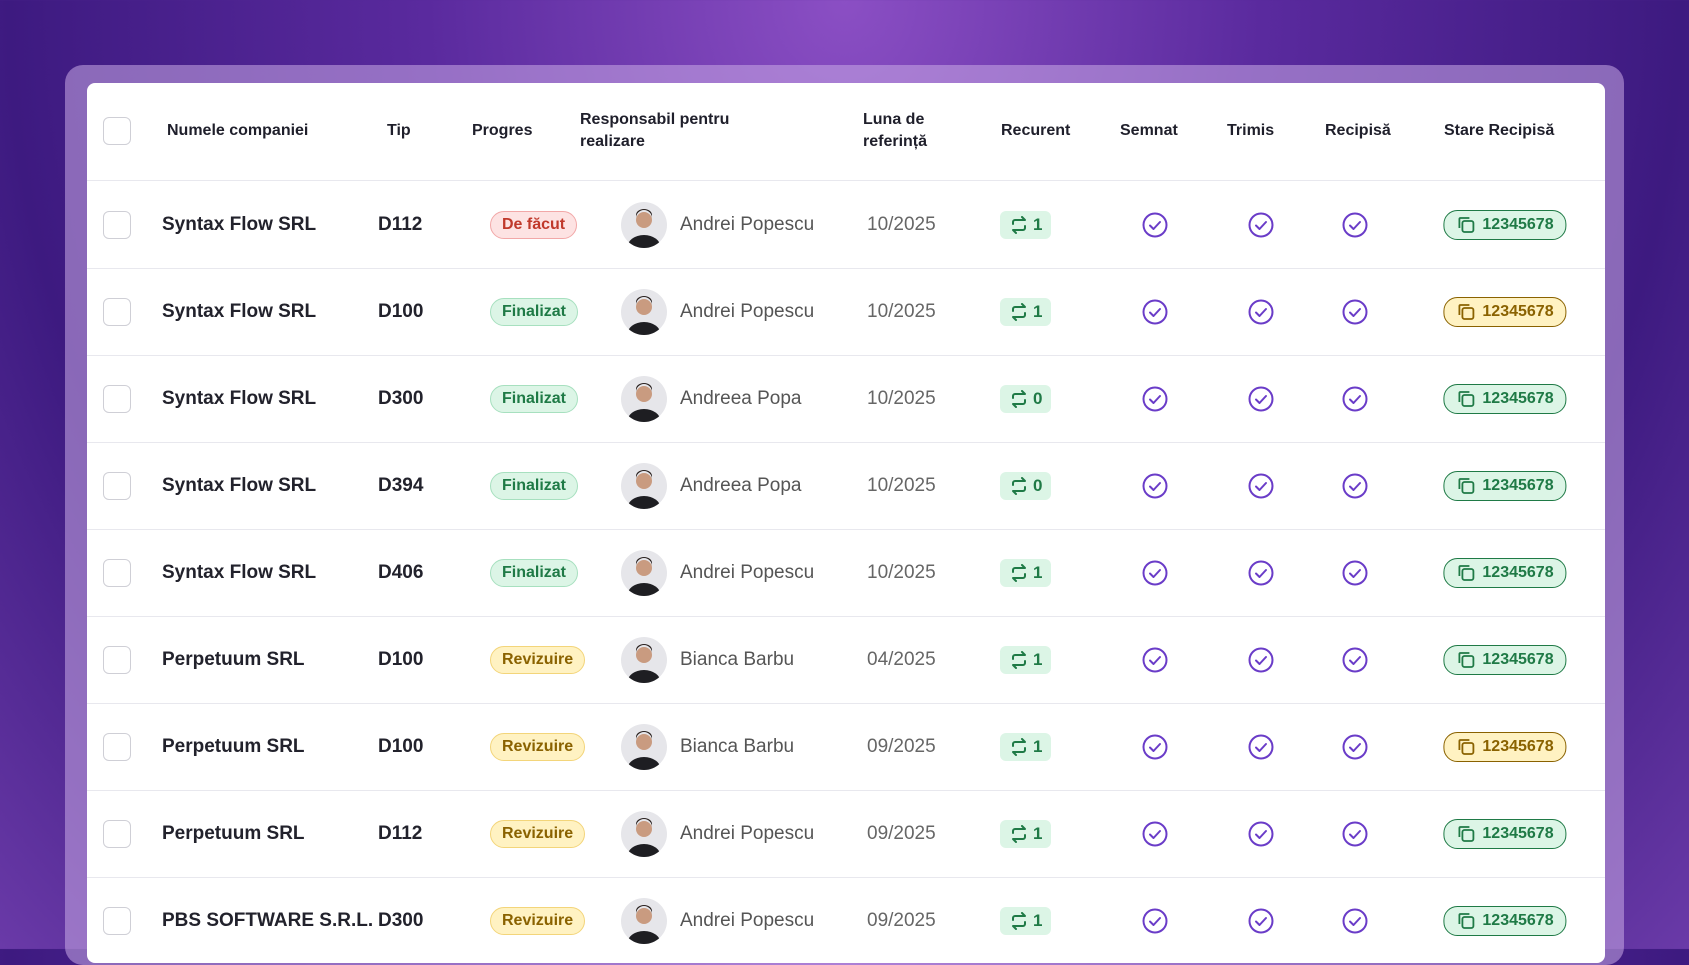  Describe the element at coordinates (901, 833) in the screenshot. I see `reference-month: 09/2025` at that location.